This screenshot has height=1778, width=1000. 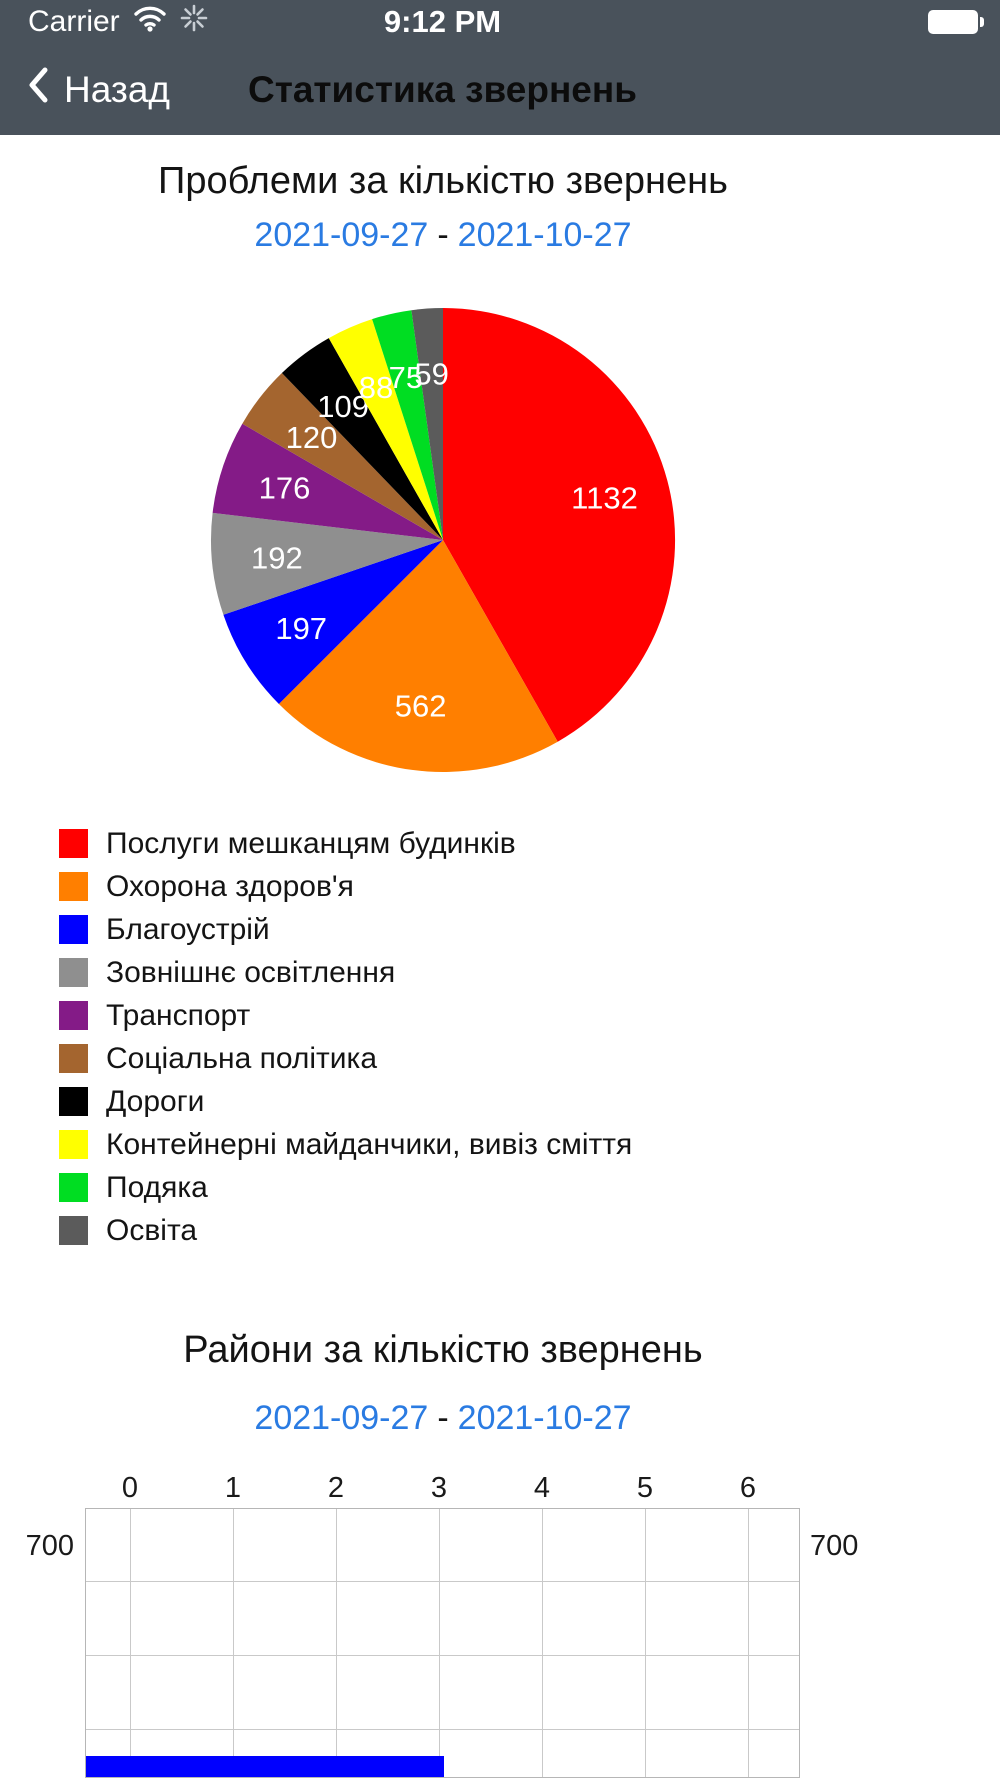 What do you see at coordinates (343, 406) in the screenshot?
I see `pie-value-label: 109` at bounding box center [343, 406].